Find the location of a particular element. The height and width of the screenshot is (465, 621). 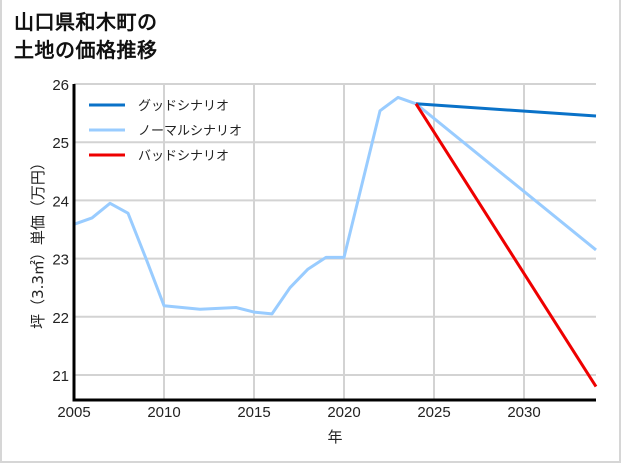

y-tick-label: 21 is located at coordinates (60, 376).